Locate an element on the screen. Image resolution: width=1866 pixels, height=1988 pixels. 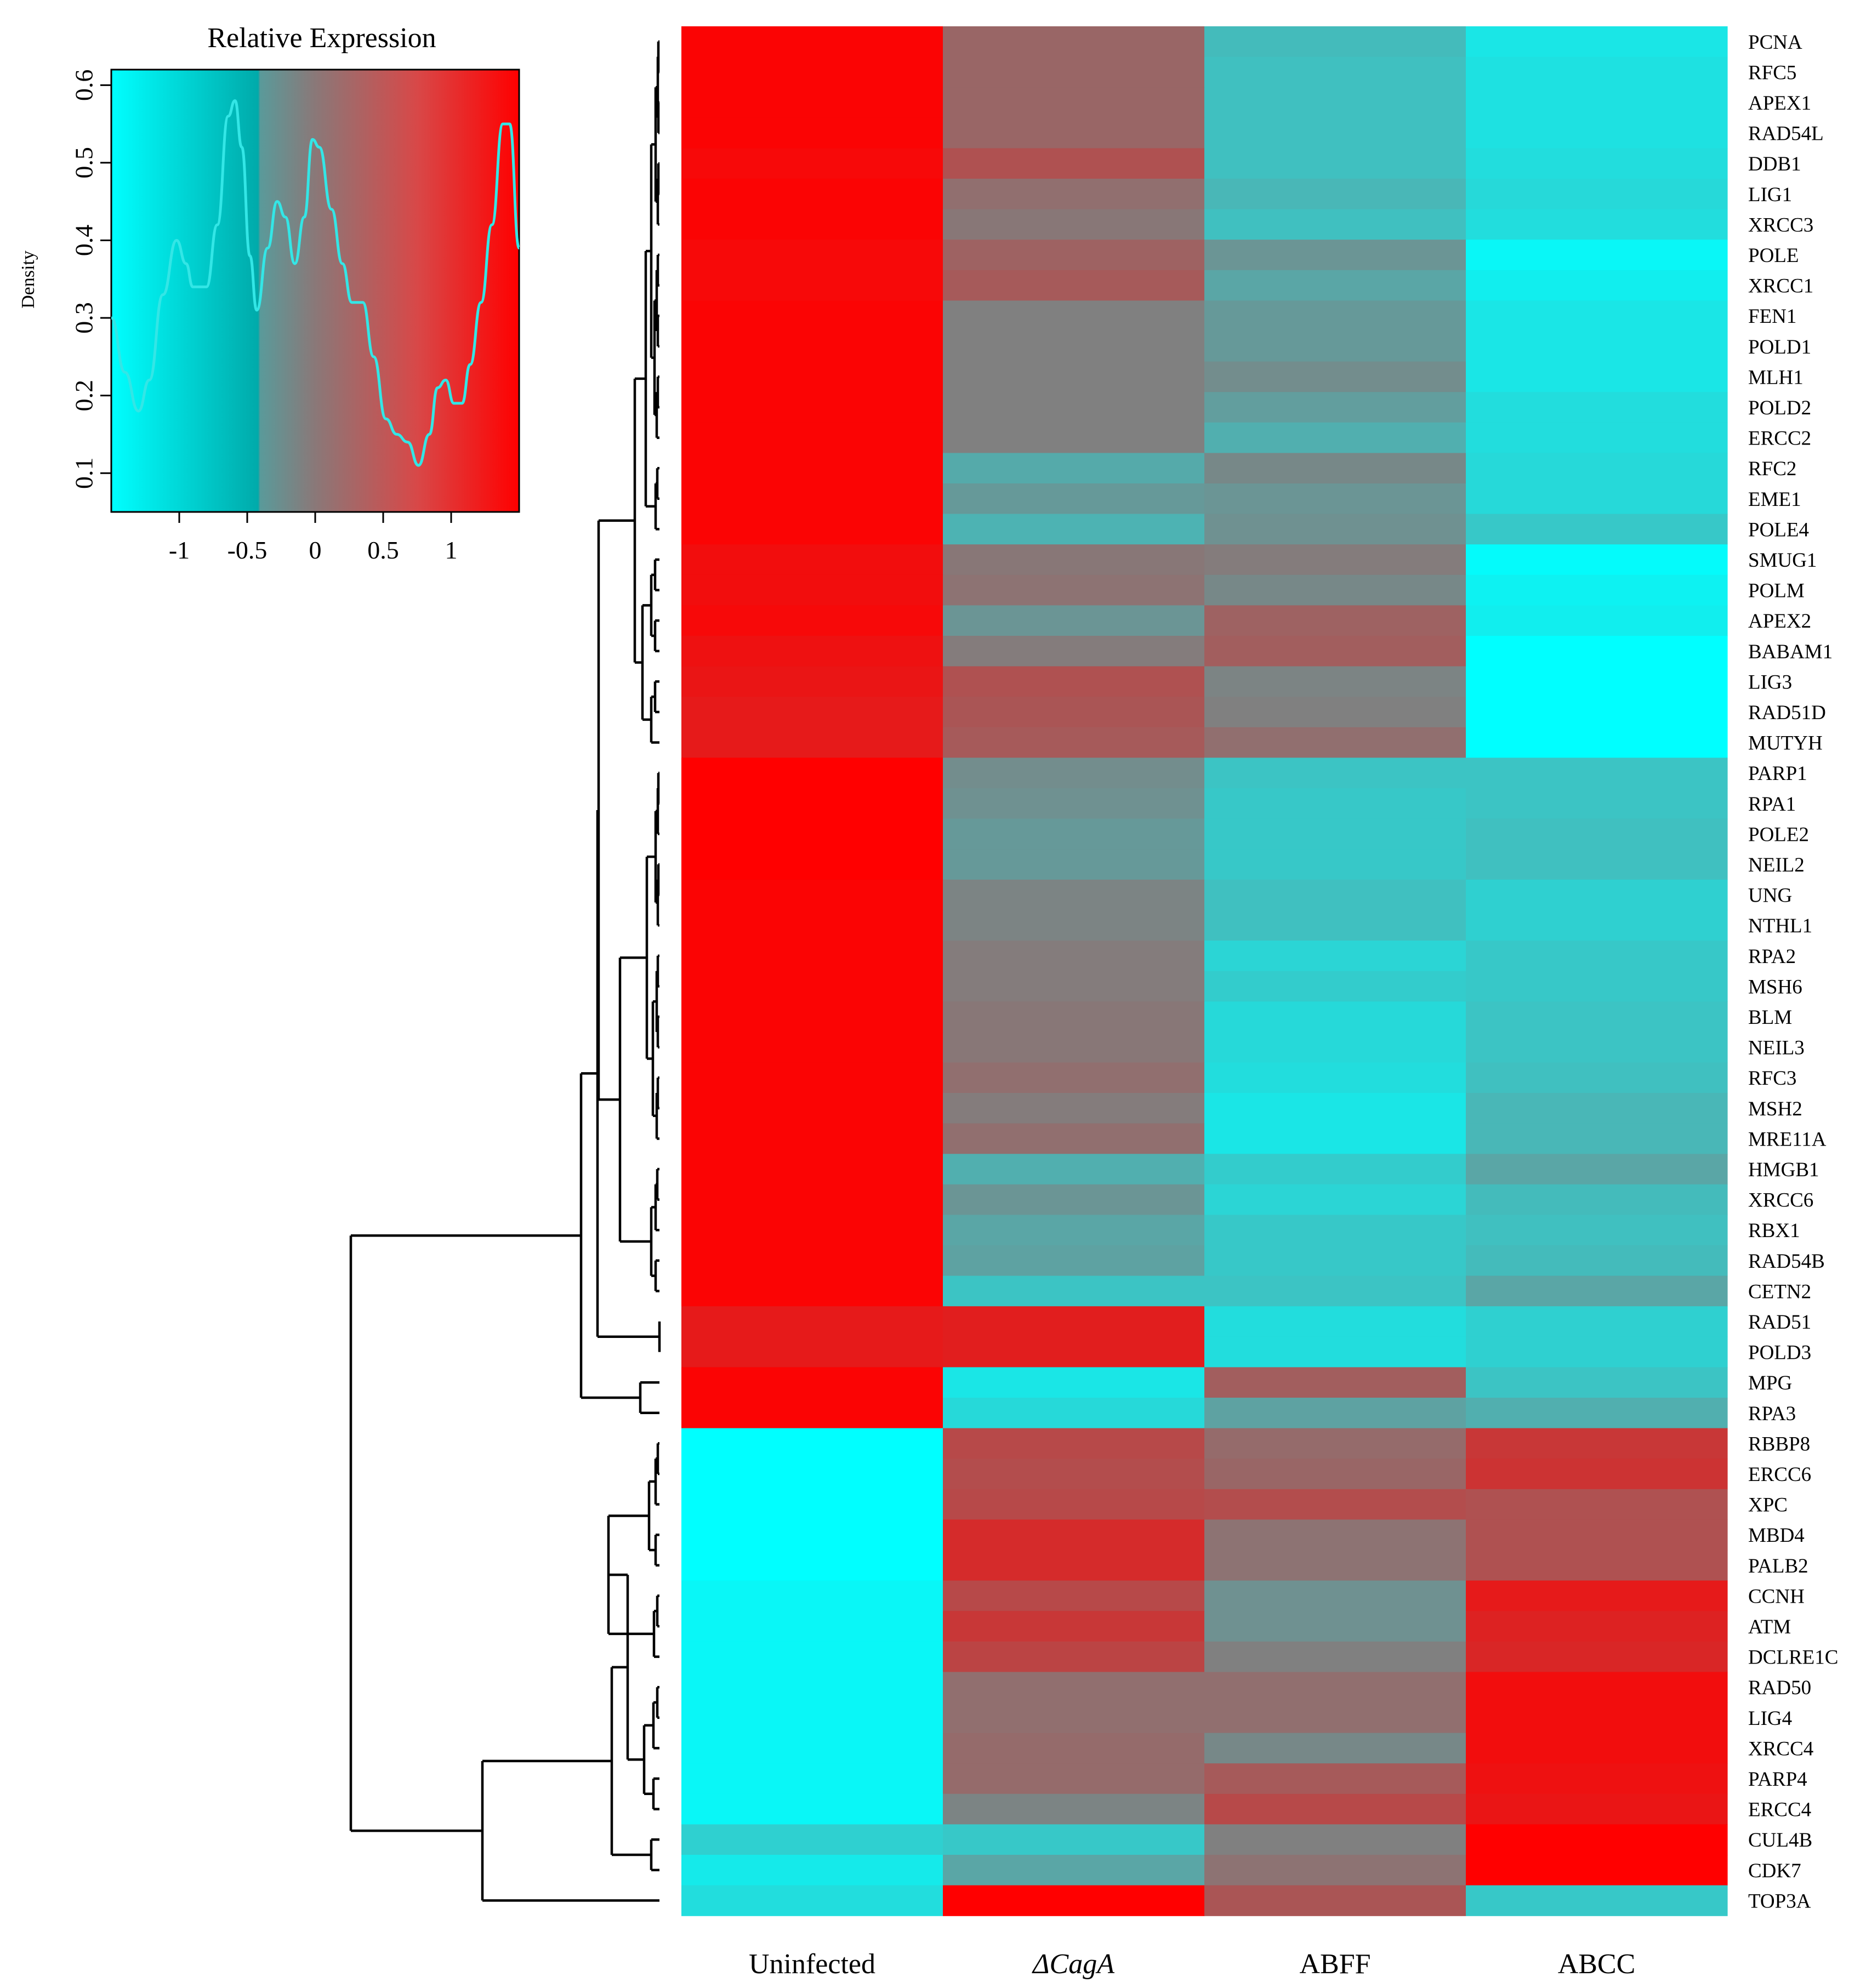
row-label-xrcc6: XRCC6 is located at coordinates (1780, 1200).